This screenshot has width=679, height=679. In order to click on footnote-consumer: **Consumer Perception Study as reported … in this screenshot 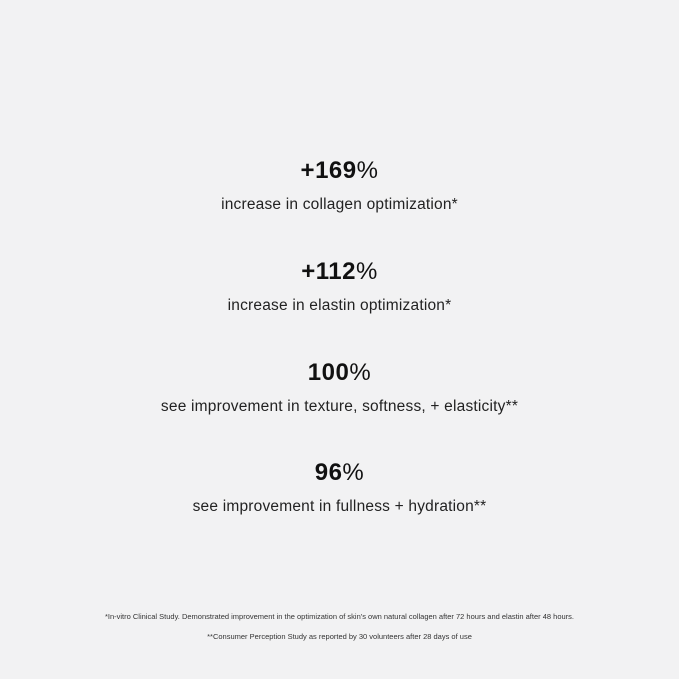, I will do `click(339, 636)`.